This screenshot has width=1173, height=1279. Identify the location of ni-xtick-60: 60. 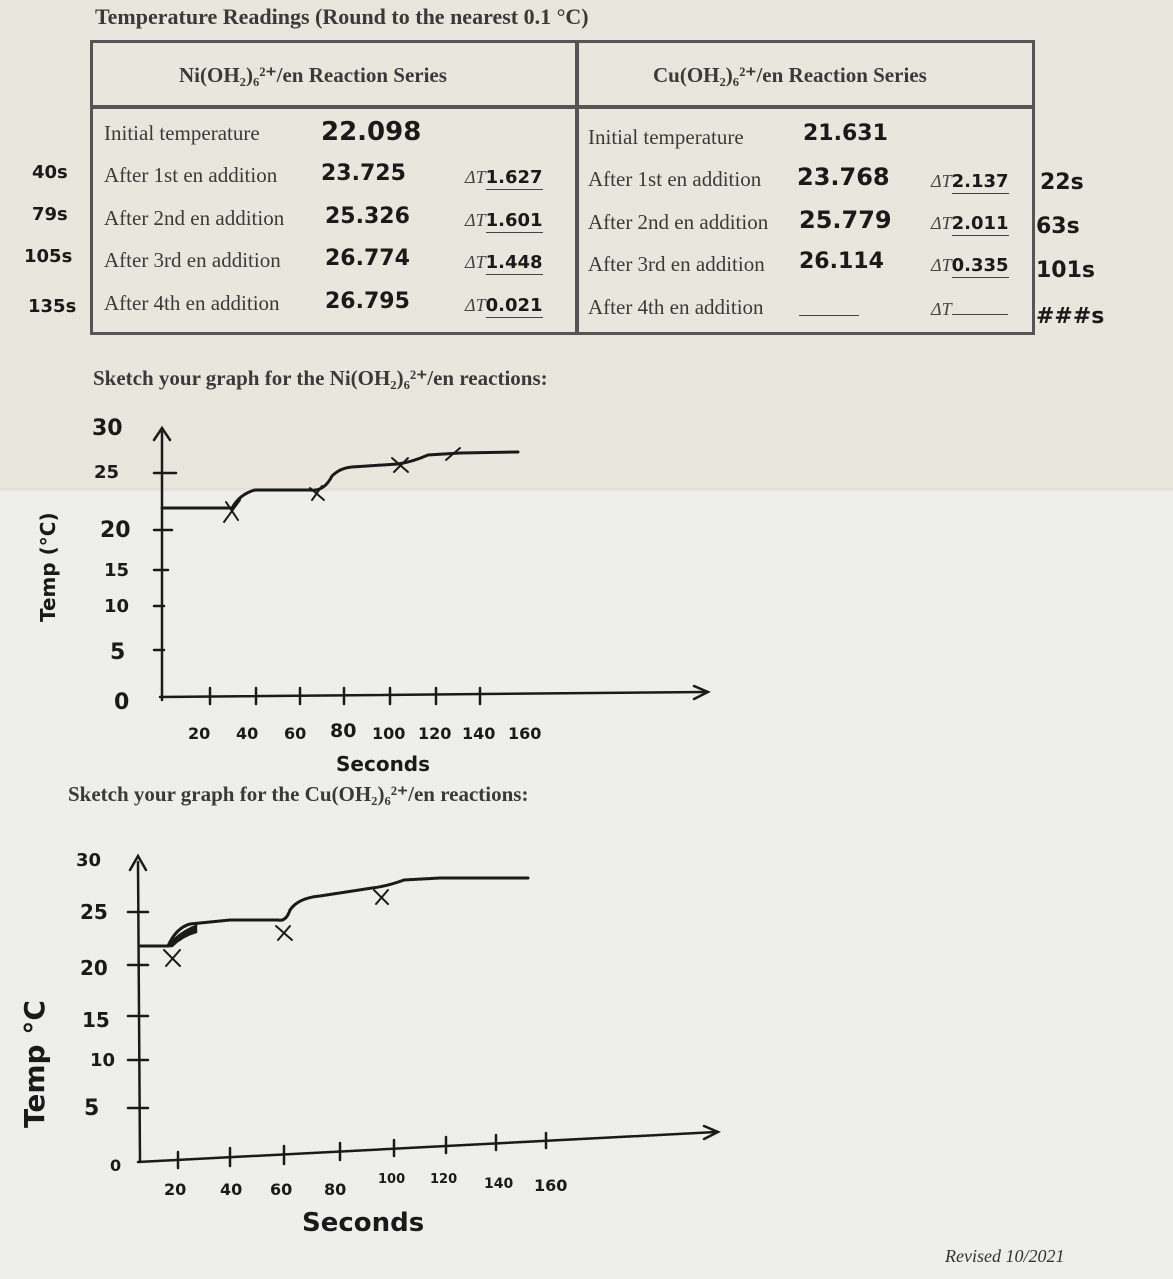
(295, 733).